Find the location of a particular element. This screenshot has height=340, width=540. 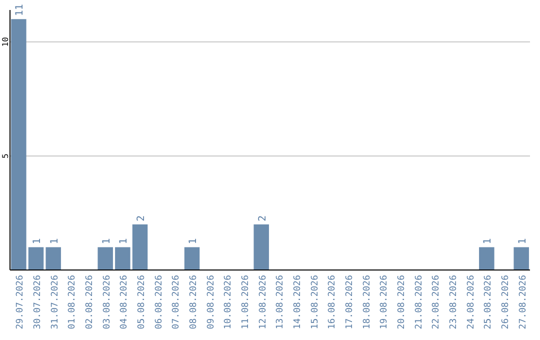

x-tick-label: 29.07.2026 is located at coordinates (21, 302).